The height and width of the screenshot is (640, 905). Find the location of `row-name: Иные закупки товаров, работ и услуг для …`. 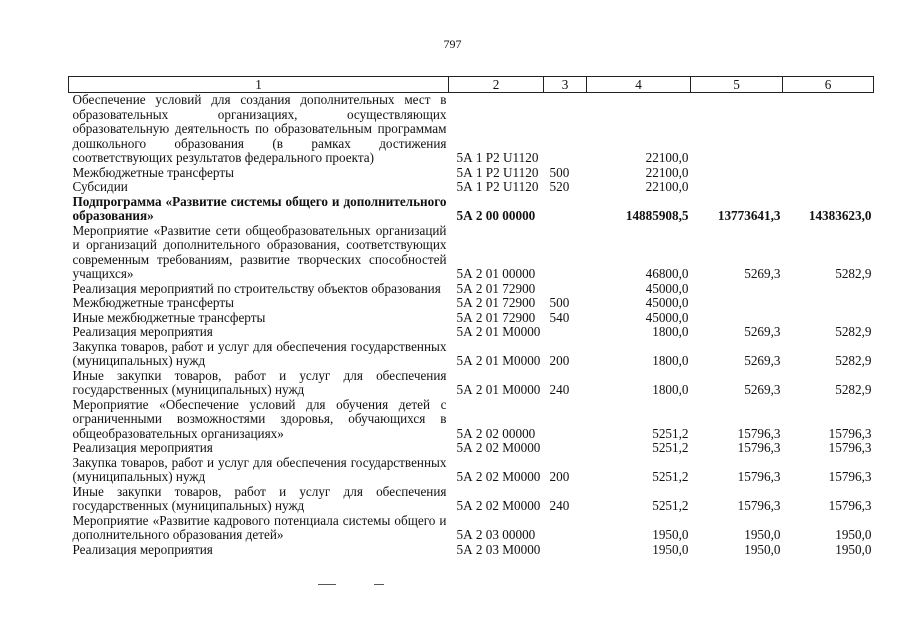

row-name: Иные закупки товаров, работ и услуг для … is located at coordinates (259, 498).